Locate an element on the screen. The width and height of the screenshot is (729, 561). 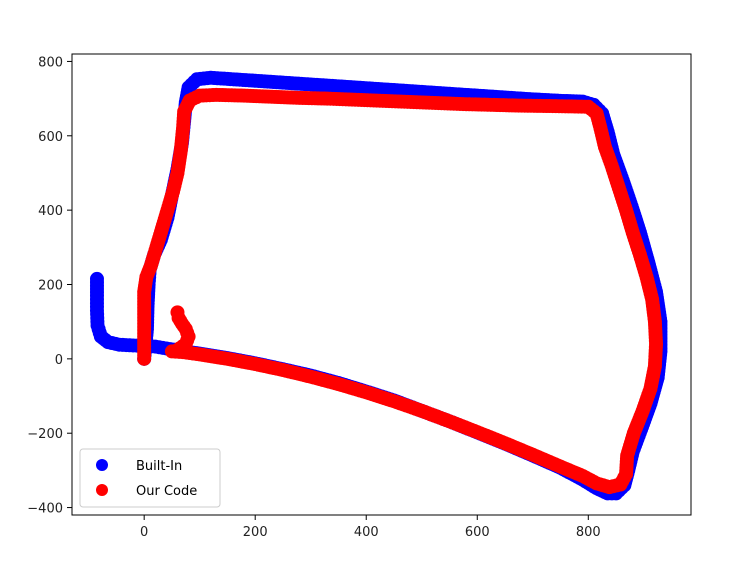
x-tick-label: 200 is located at coordinates (255, 532).